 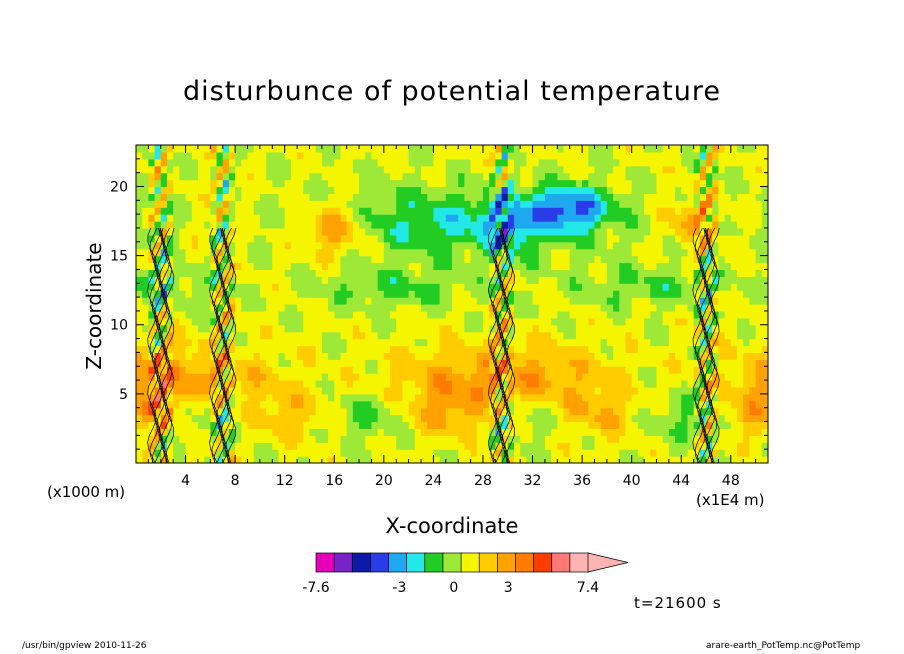 What do you see at coordinates (433, 481) in the screenshot?
I see `x-tick-label: 24` at bounding box center [433, 481].